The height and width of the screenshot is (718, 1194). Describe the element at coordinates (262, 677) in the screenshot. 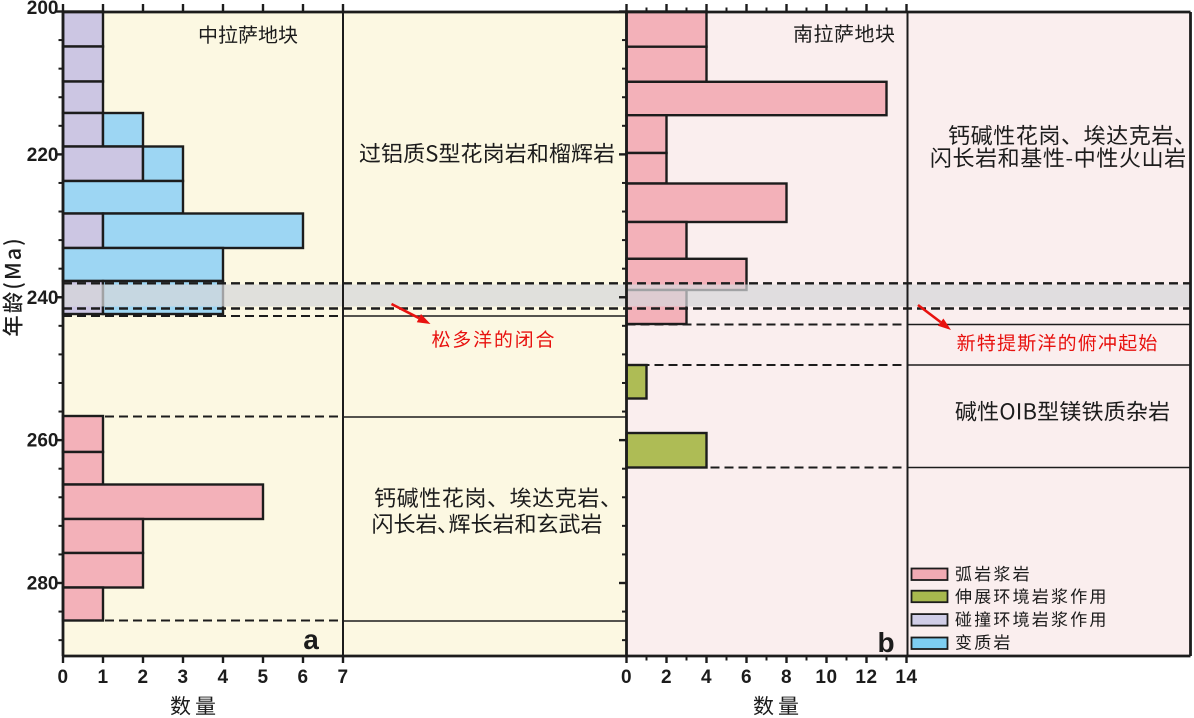

I see `svg-text: 5` at that location.